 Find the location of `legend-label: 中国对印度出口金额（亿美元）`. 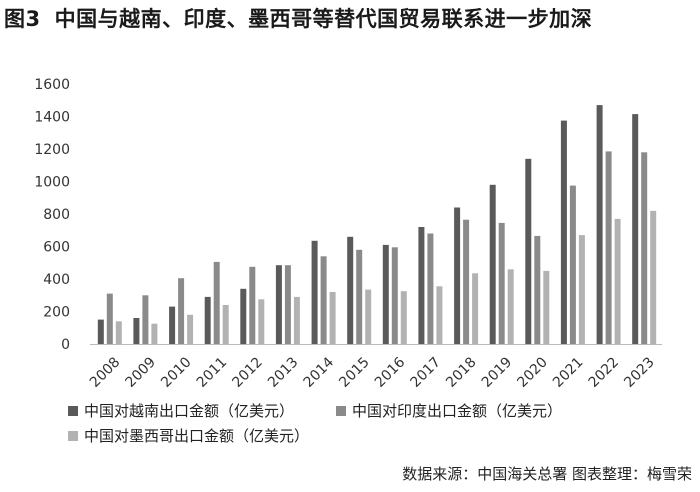

legend-label: 中国对印度出口金额（亿美元） is located at coordinates (457, 411).